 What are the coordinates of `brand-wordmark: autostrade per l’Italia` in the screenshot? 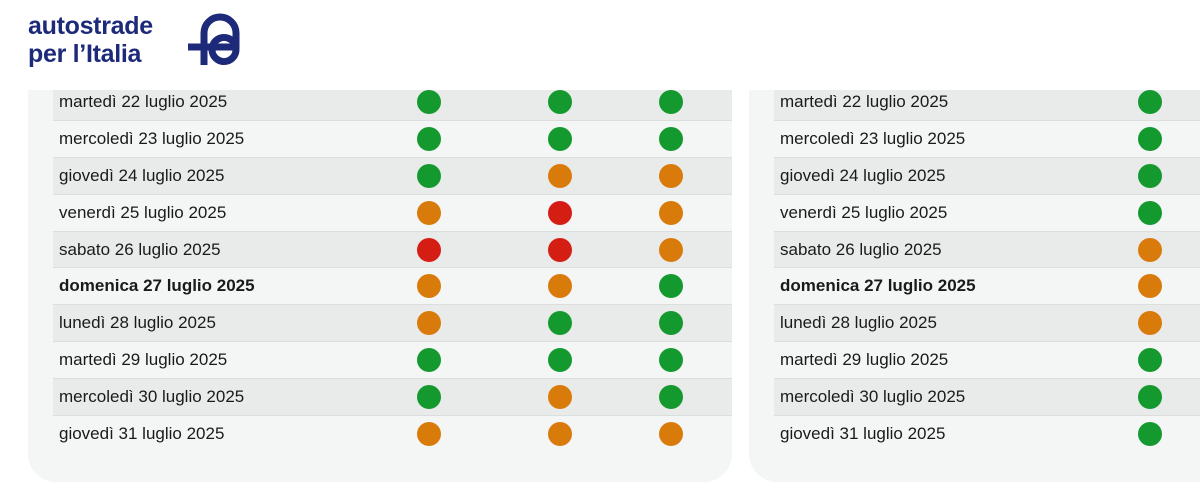 It's located at (90, 40).